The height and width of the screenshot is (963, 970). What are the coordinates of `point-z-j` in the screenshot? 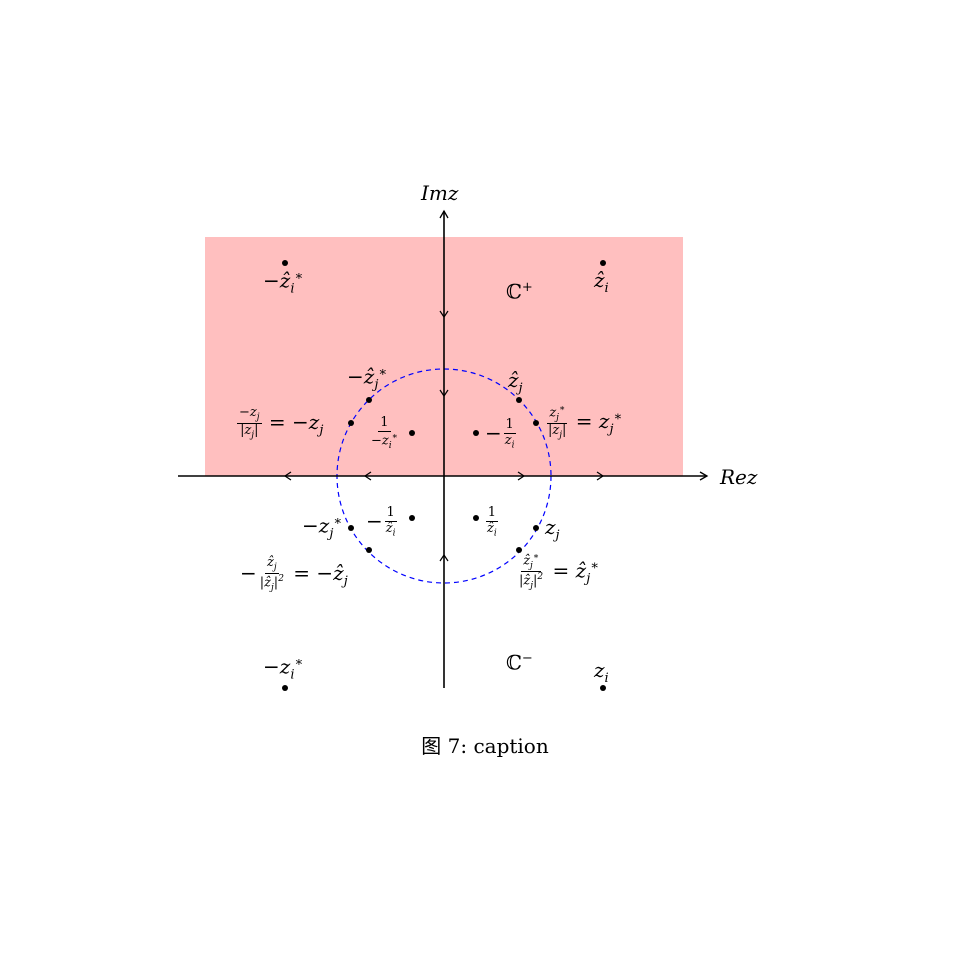 It's located at (536, 528).